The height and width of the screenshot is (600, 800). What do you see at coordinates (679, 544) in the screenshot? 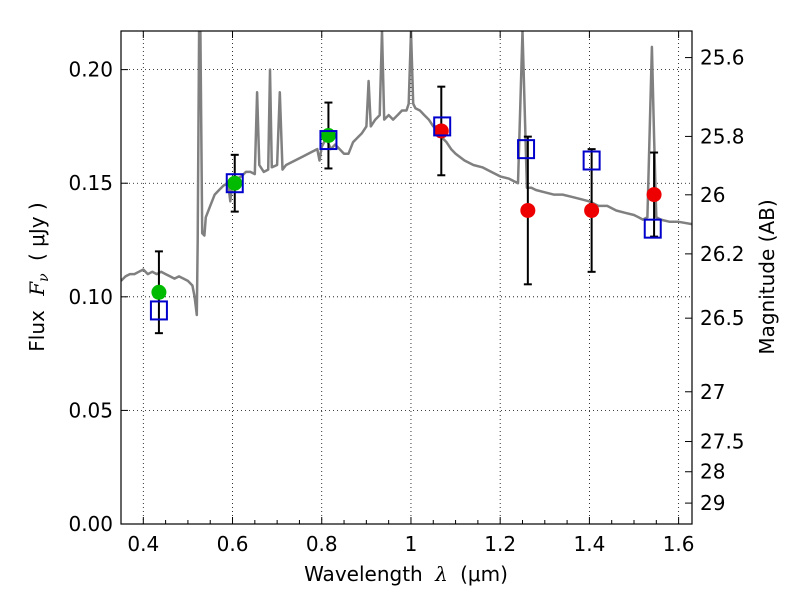
I see `x-tick-label: 1.6` at bounding box center [679, 544].